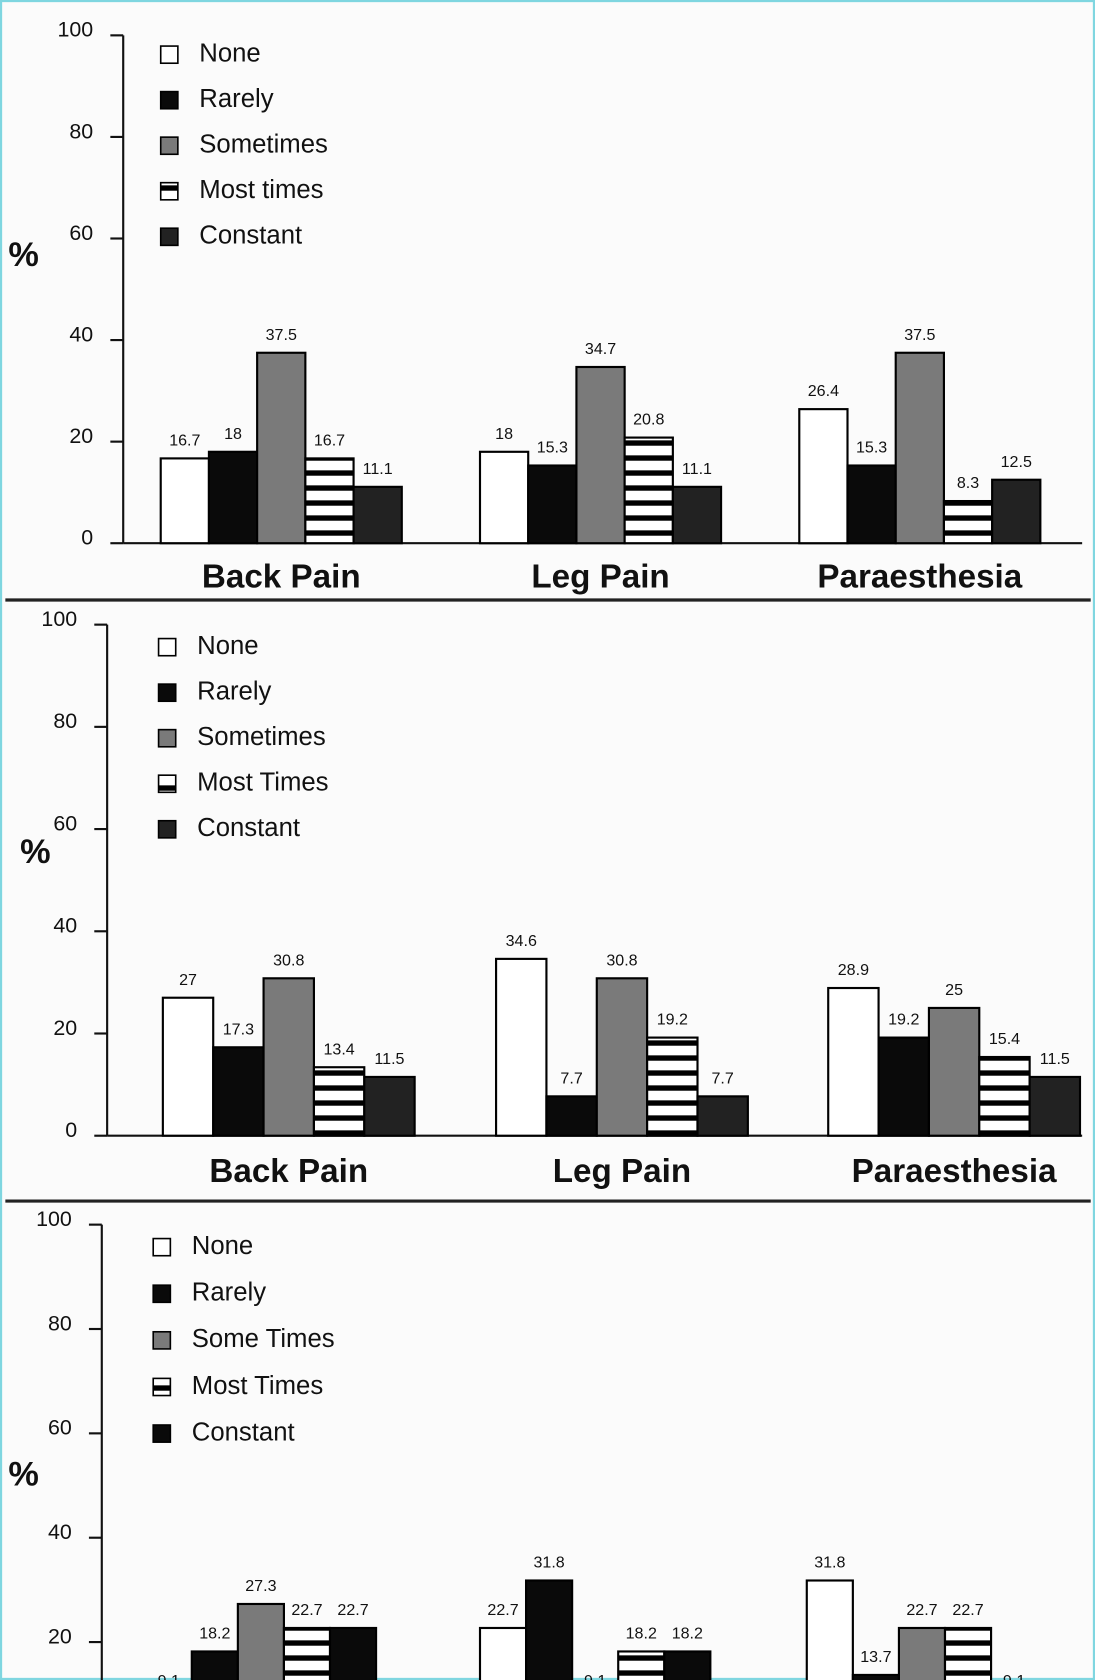 Image resolution: width=1095 pixels, height=1680 pixels. I want to click on value-label: 13.7, so click(875, 1657).